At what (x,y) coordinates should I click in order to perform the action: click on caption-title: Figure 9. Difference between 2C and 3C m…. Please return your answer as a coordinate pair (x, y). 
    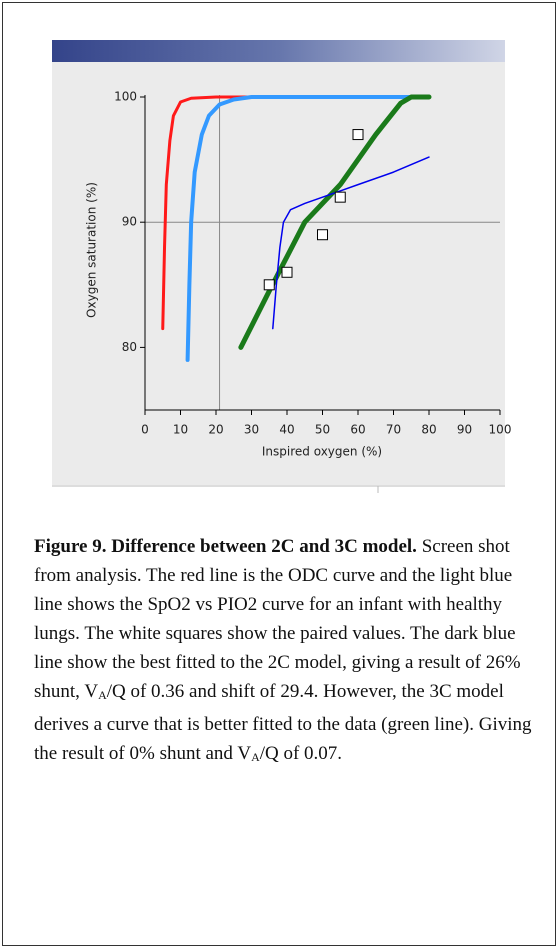
    Looking at the image, I should click on (225, 546).